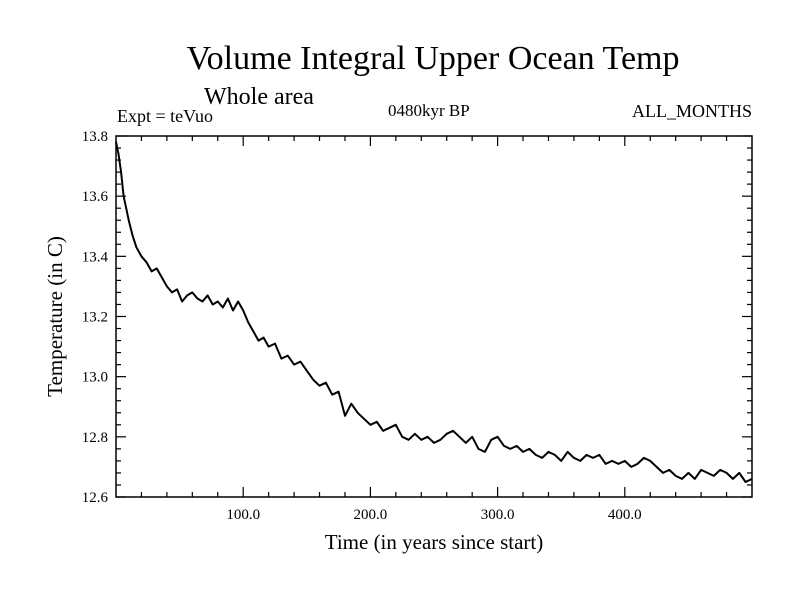  I want to click on y-tick-label: 12.6, so click(95, 498).